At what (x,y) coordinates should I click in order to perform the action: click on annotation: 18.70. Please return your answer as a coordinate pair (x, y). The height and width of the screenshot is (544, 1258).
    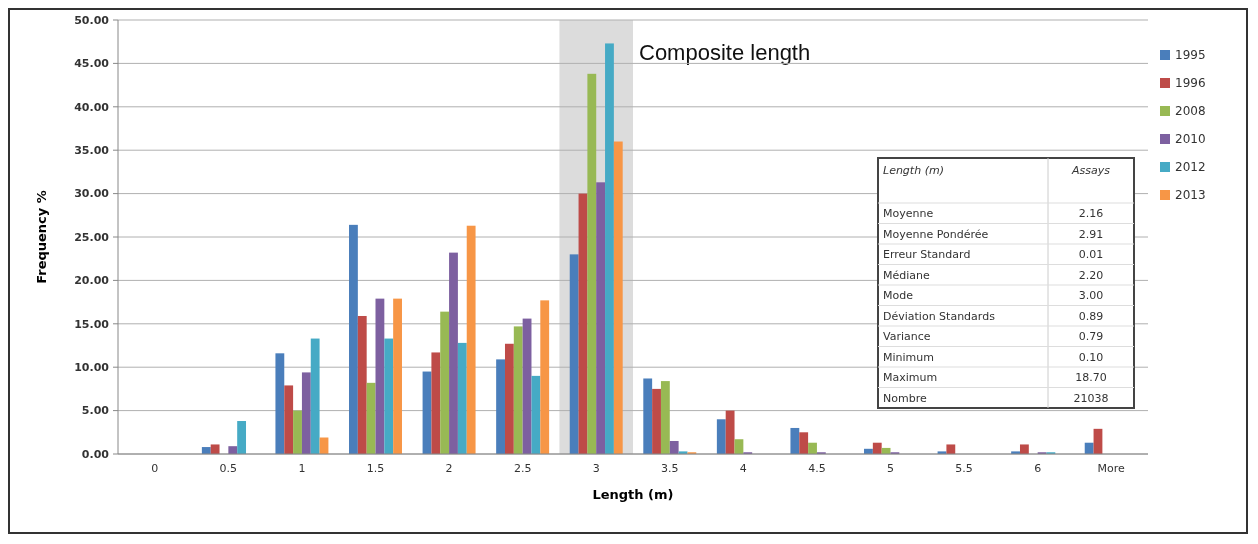
    Looking at the image, I should click on (1091, 378).